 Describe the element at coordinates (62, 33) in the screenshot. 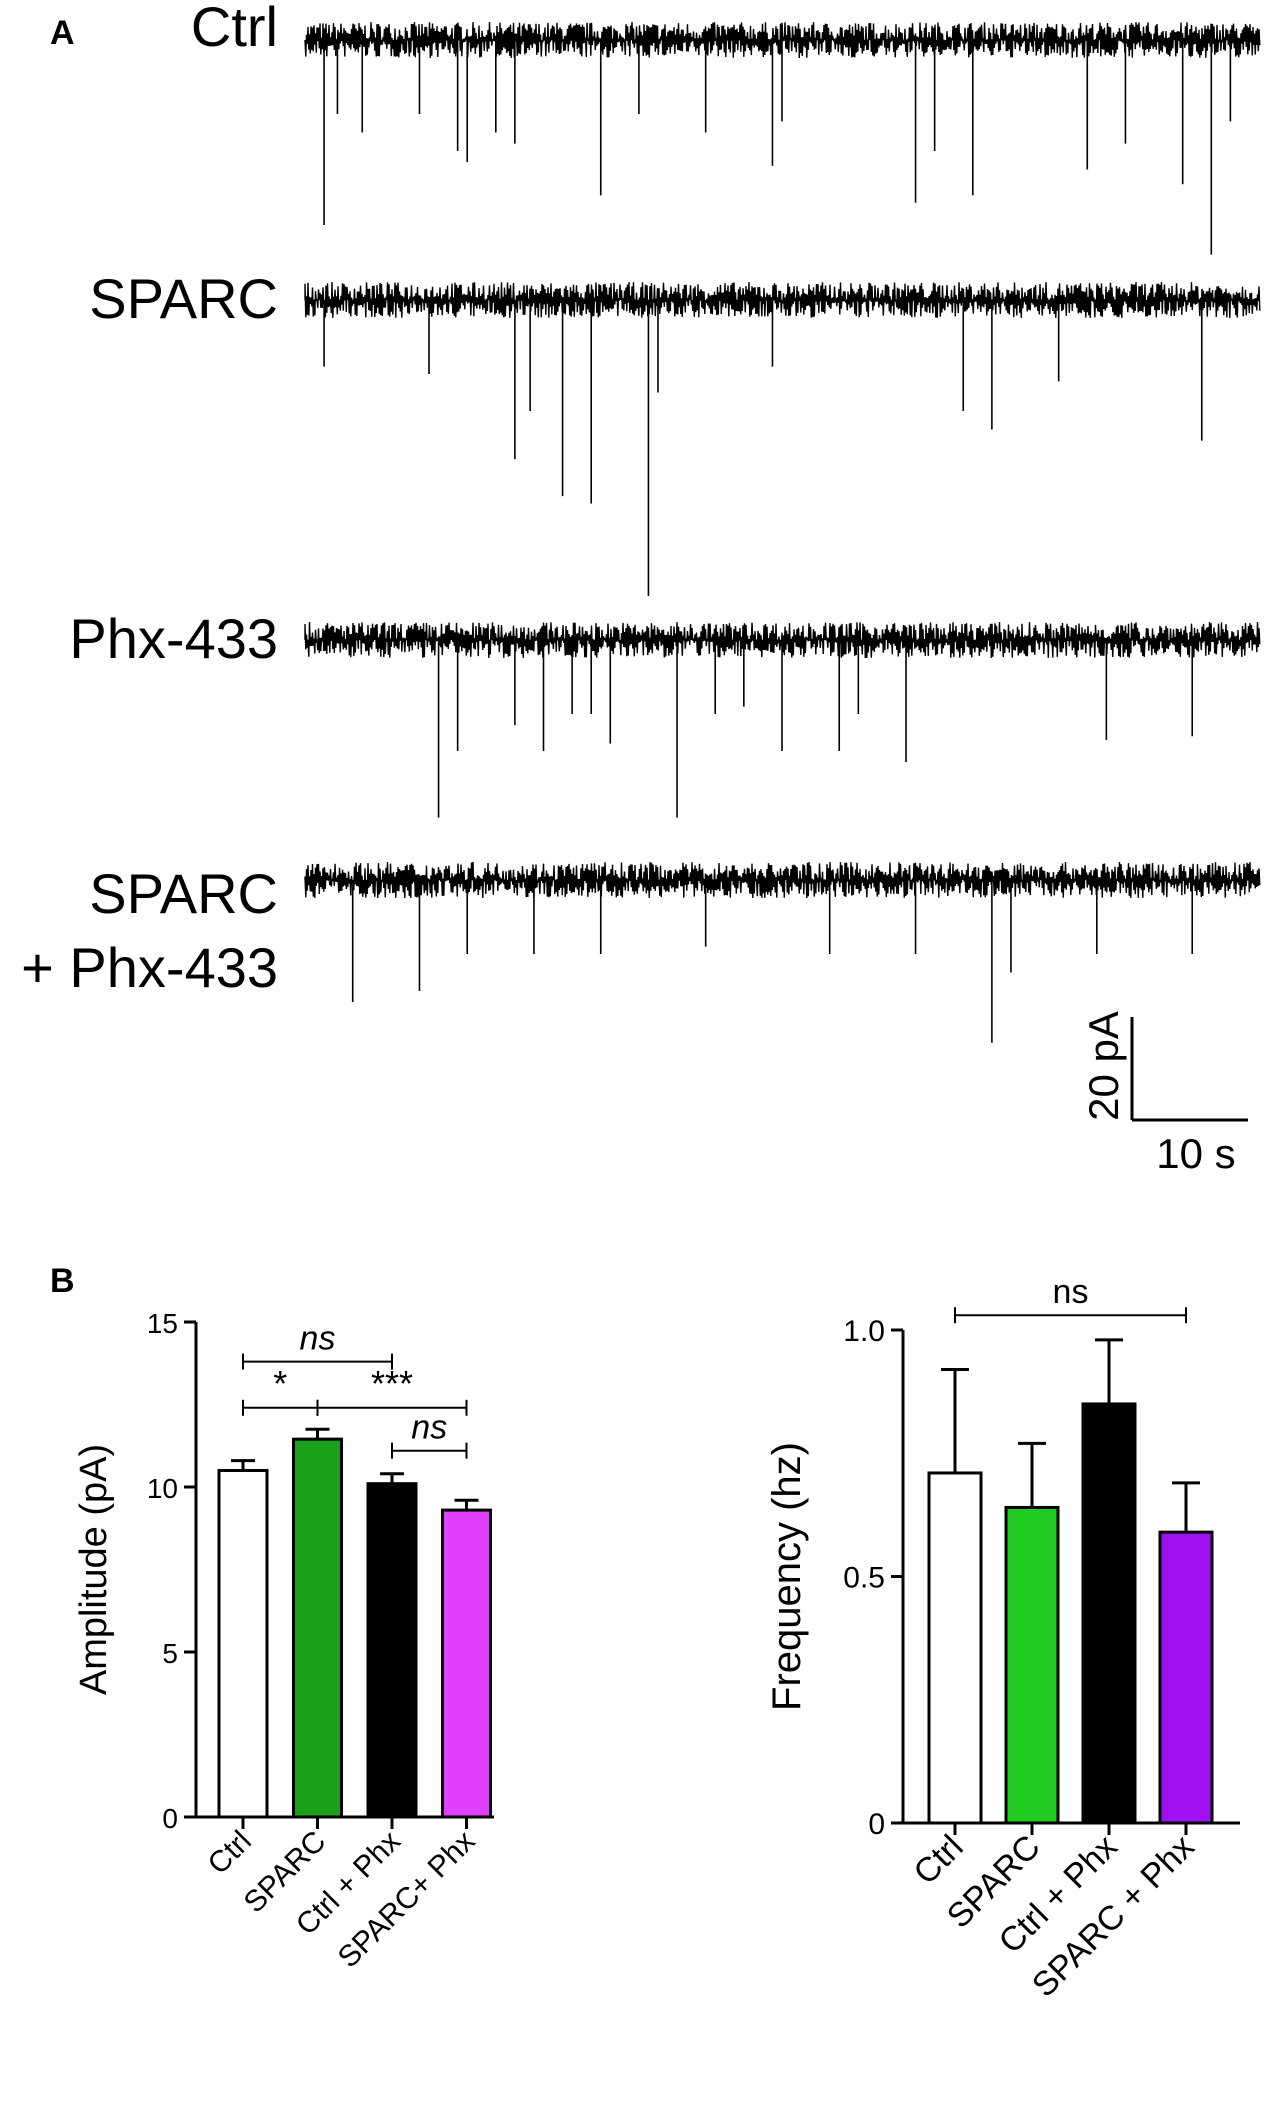

I see `panel-label-a: A` at that location.